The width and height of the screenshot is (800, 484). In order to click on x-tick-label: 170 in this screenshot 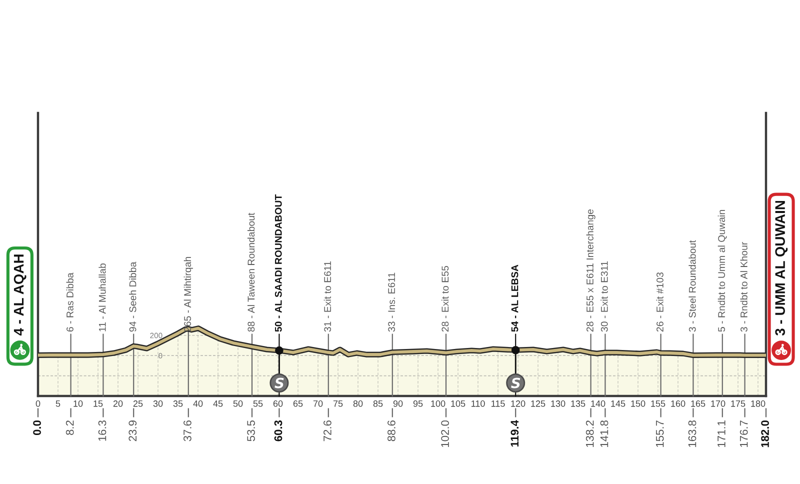, I will do `click(718, 403)`.